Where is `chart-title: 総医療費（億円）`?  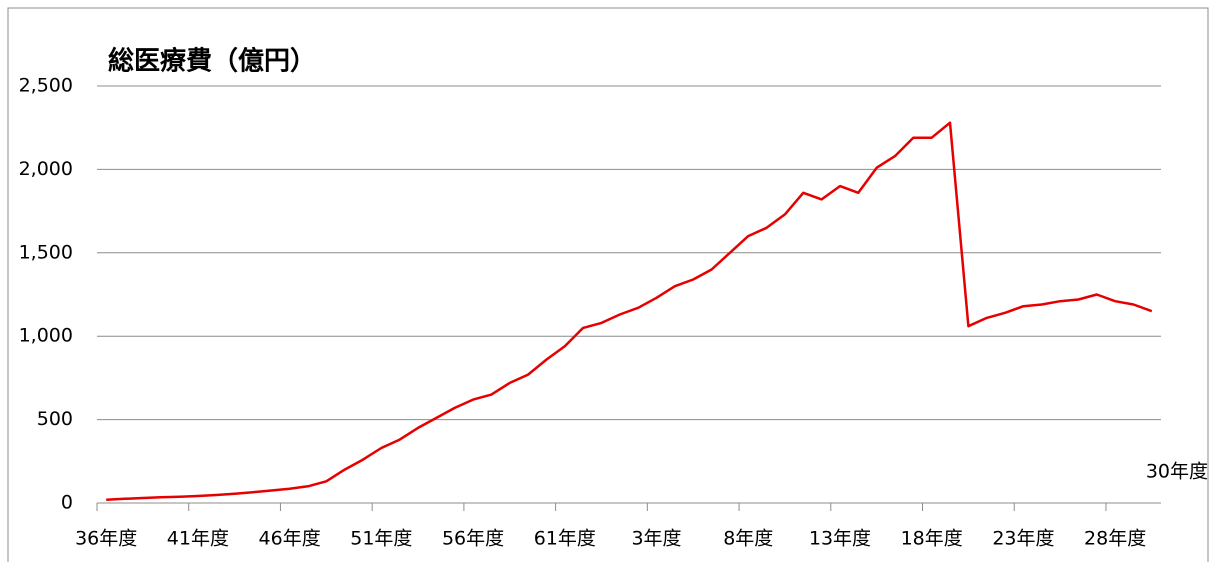
chart-title: 総医療費（億円） is located at coordinates (212, 61).